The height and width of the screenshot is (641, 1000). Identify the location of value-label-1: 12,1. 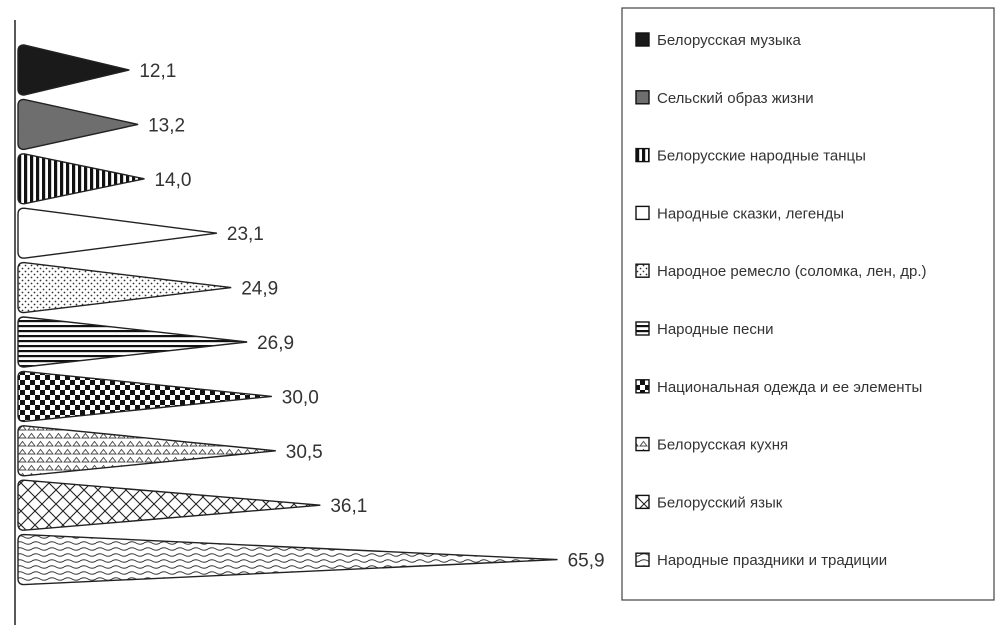
(157, 71).